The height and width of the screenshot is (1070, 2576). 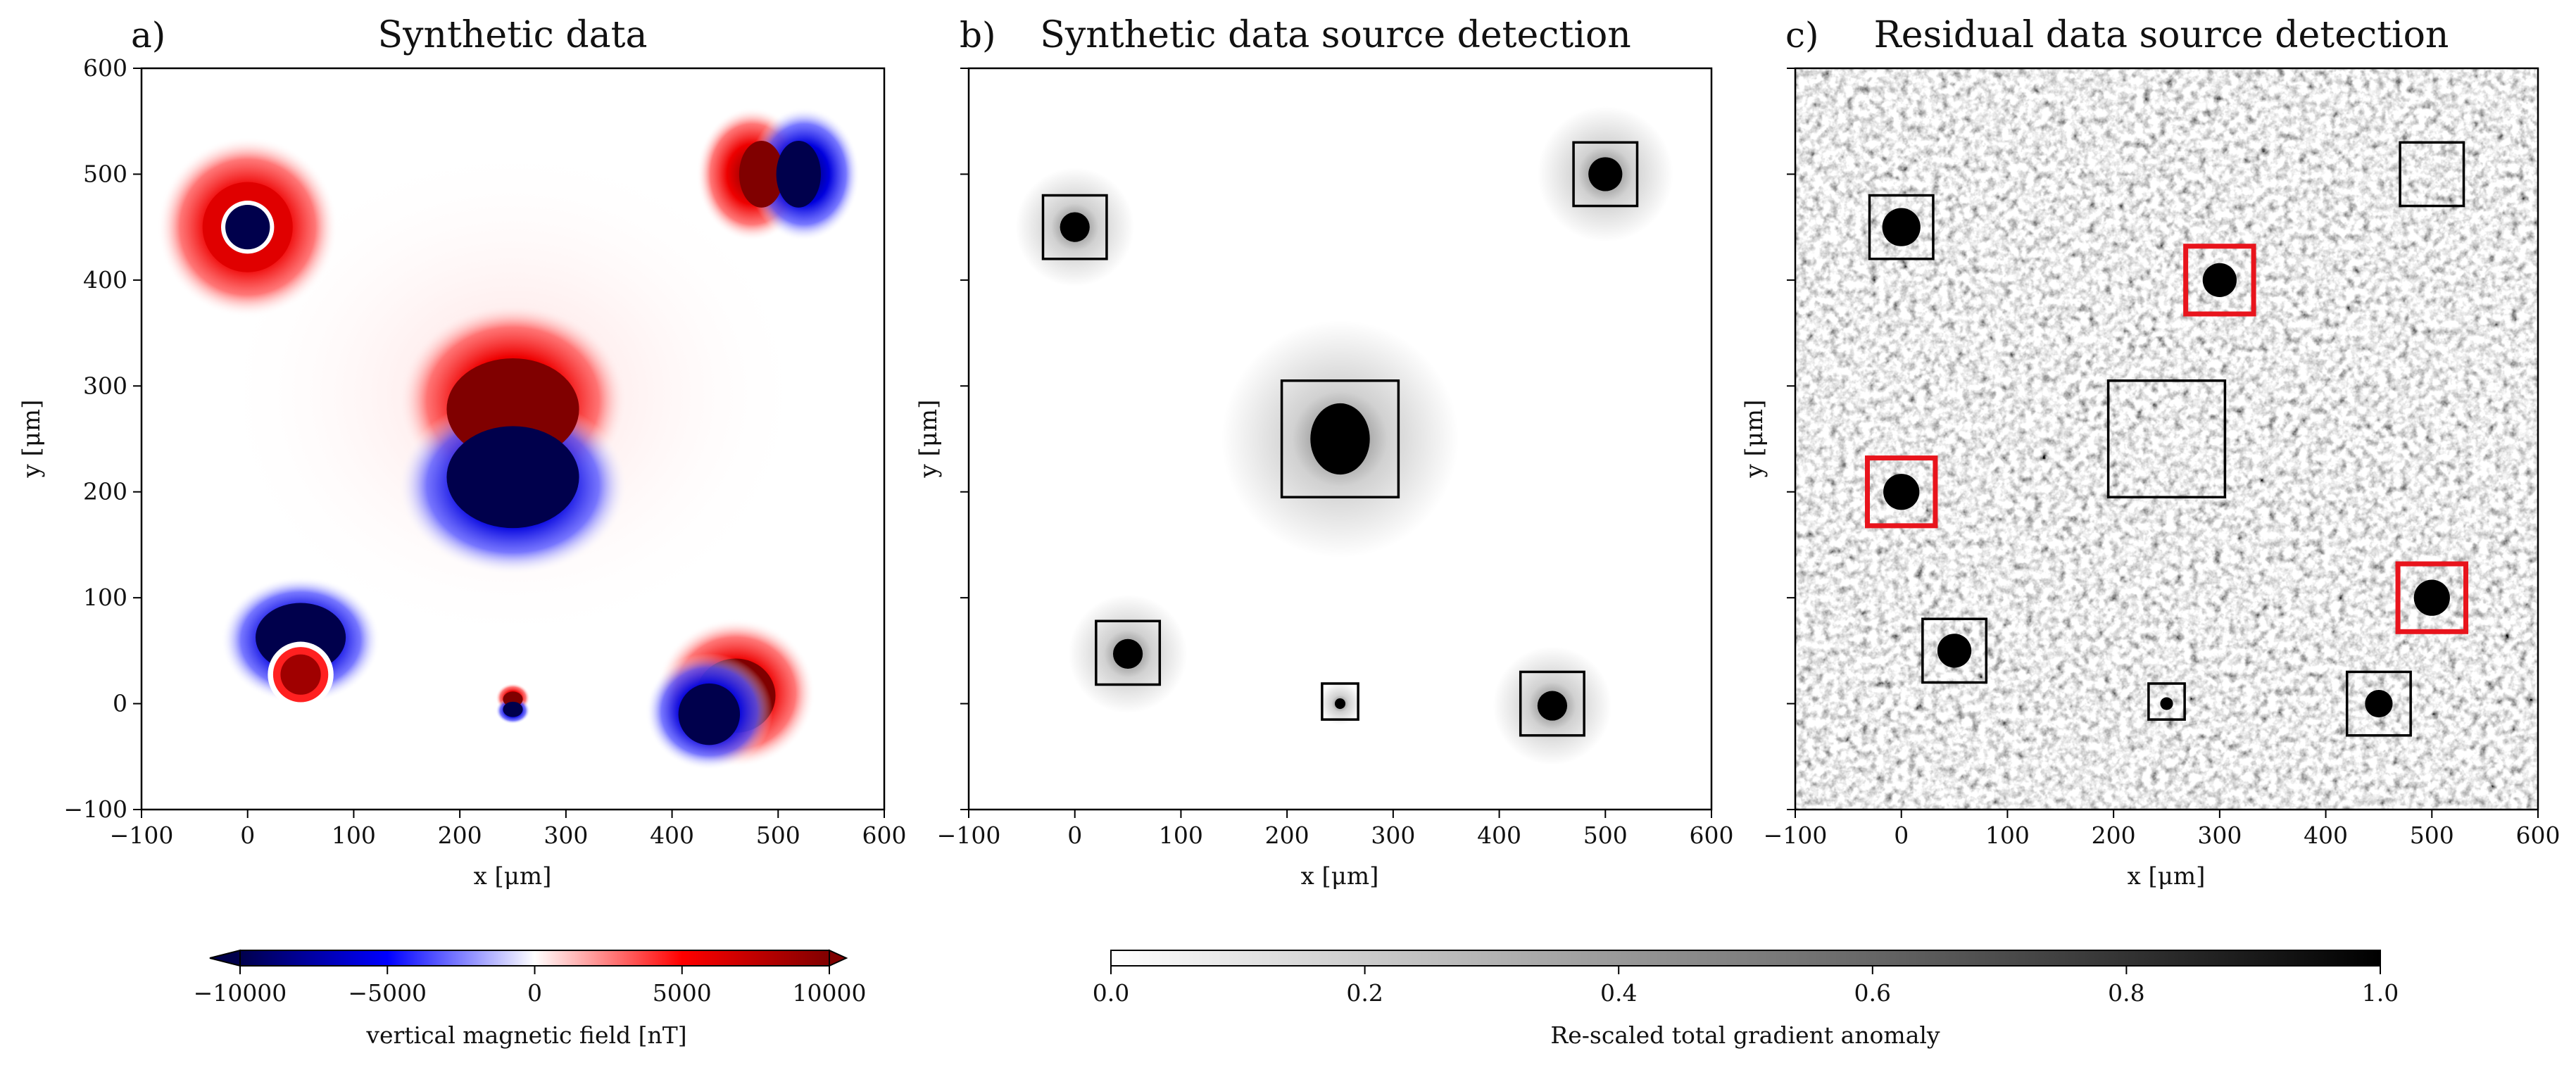 What do you see at coordinates (2167, 876) in the screenshot?
I see `panel-c-x-label: x [μm]` at bounding box center [2167, 876].